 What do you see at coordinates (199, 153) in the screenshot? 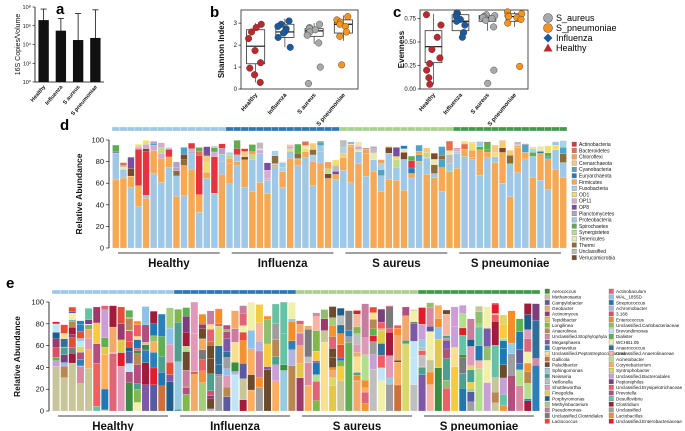
I see `d-bar-segment-bacteroidetes` at bounding box center [199, 153].